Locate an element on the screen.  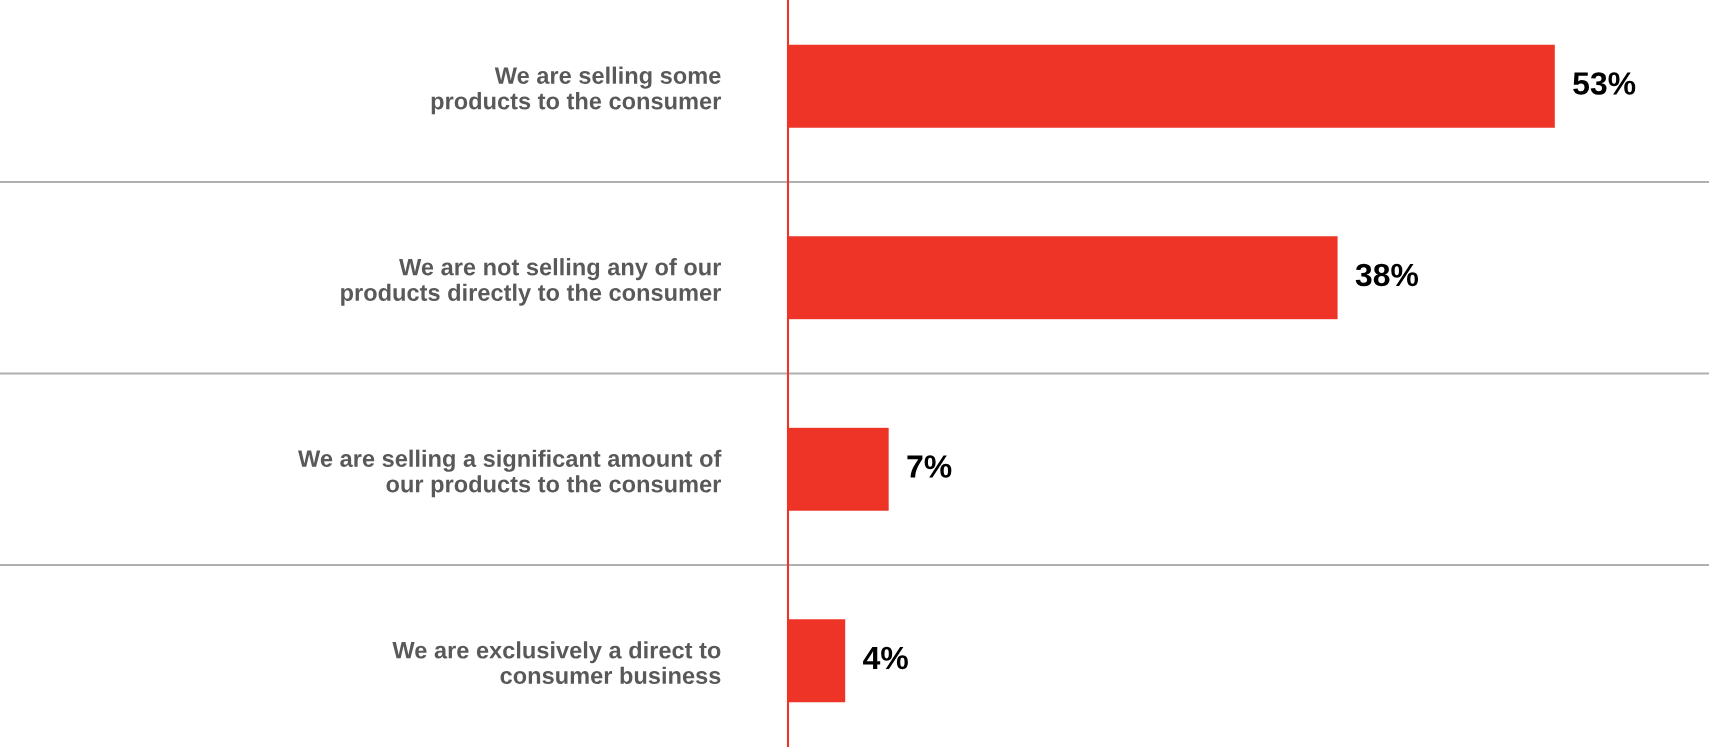
data-label: 4% is located at coordinates (885, 658).